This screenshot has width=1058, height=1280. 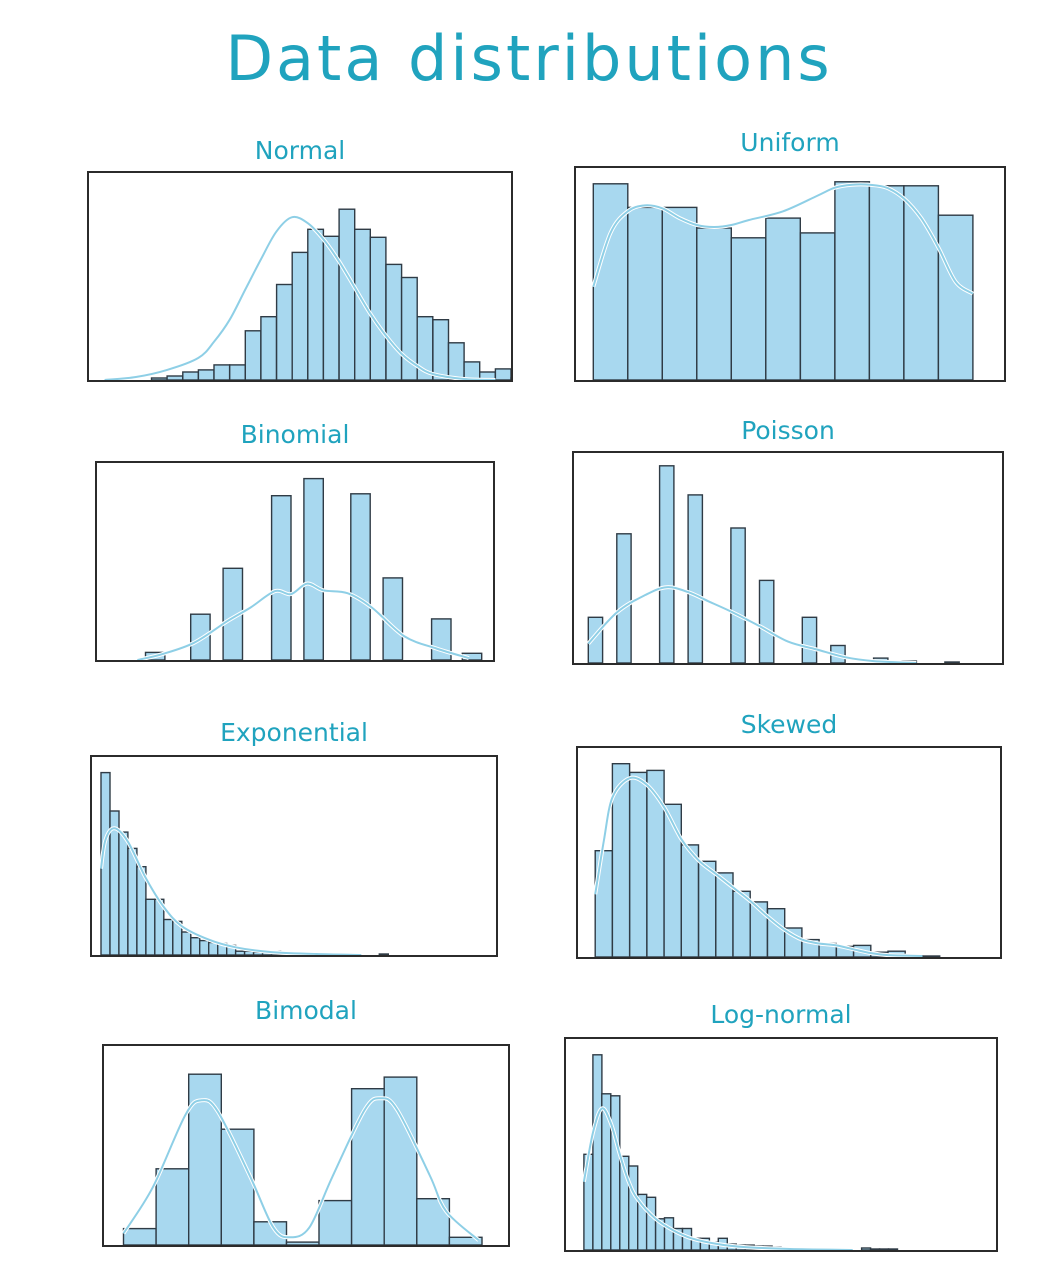 What do you see at coordinates (300, 150) in the screenshot?
I see `chart-title: Normal` at bounding box center [300, 150].